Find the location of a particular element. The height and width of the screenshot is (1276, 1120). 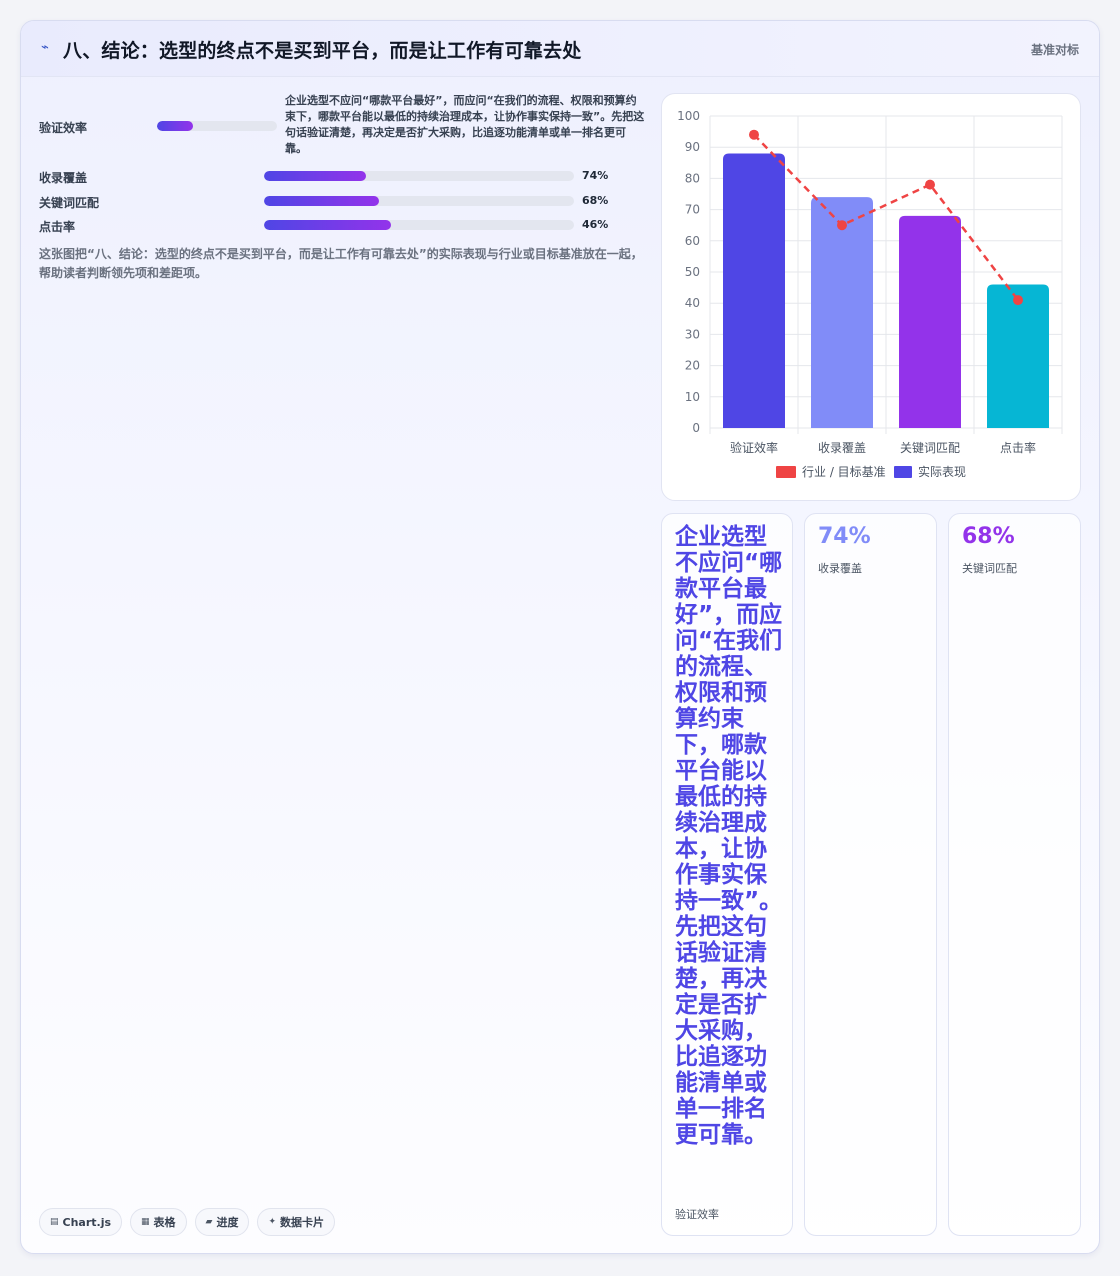

benchmark-line is located at coordinates (886, 217).